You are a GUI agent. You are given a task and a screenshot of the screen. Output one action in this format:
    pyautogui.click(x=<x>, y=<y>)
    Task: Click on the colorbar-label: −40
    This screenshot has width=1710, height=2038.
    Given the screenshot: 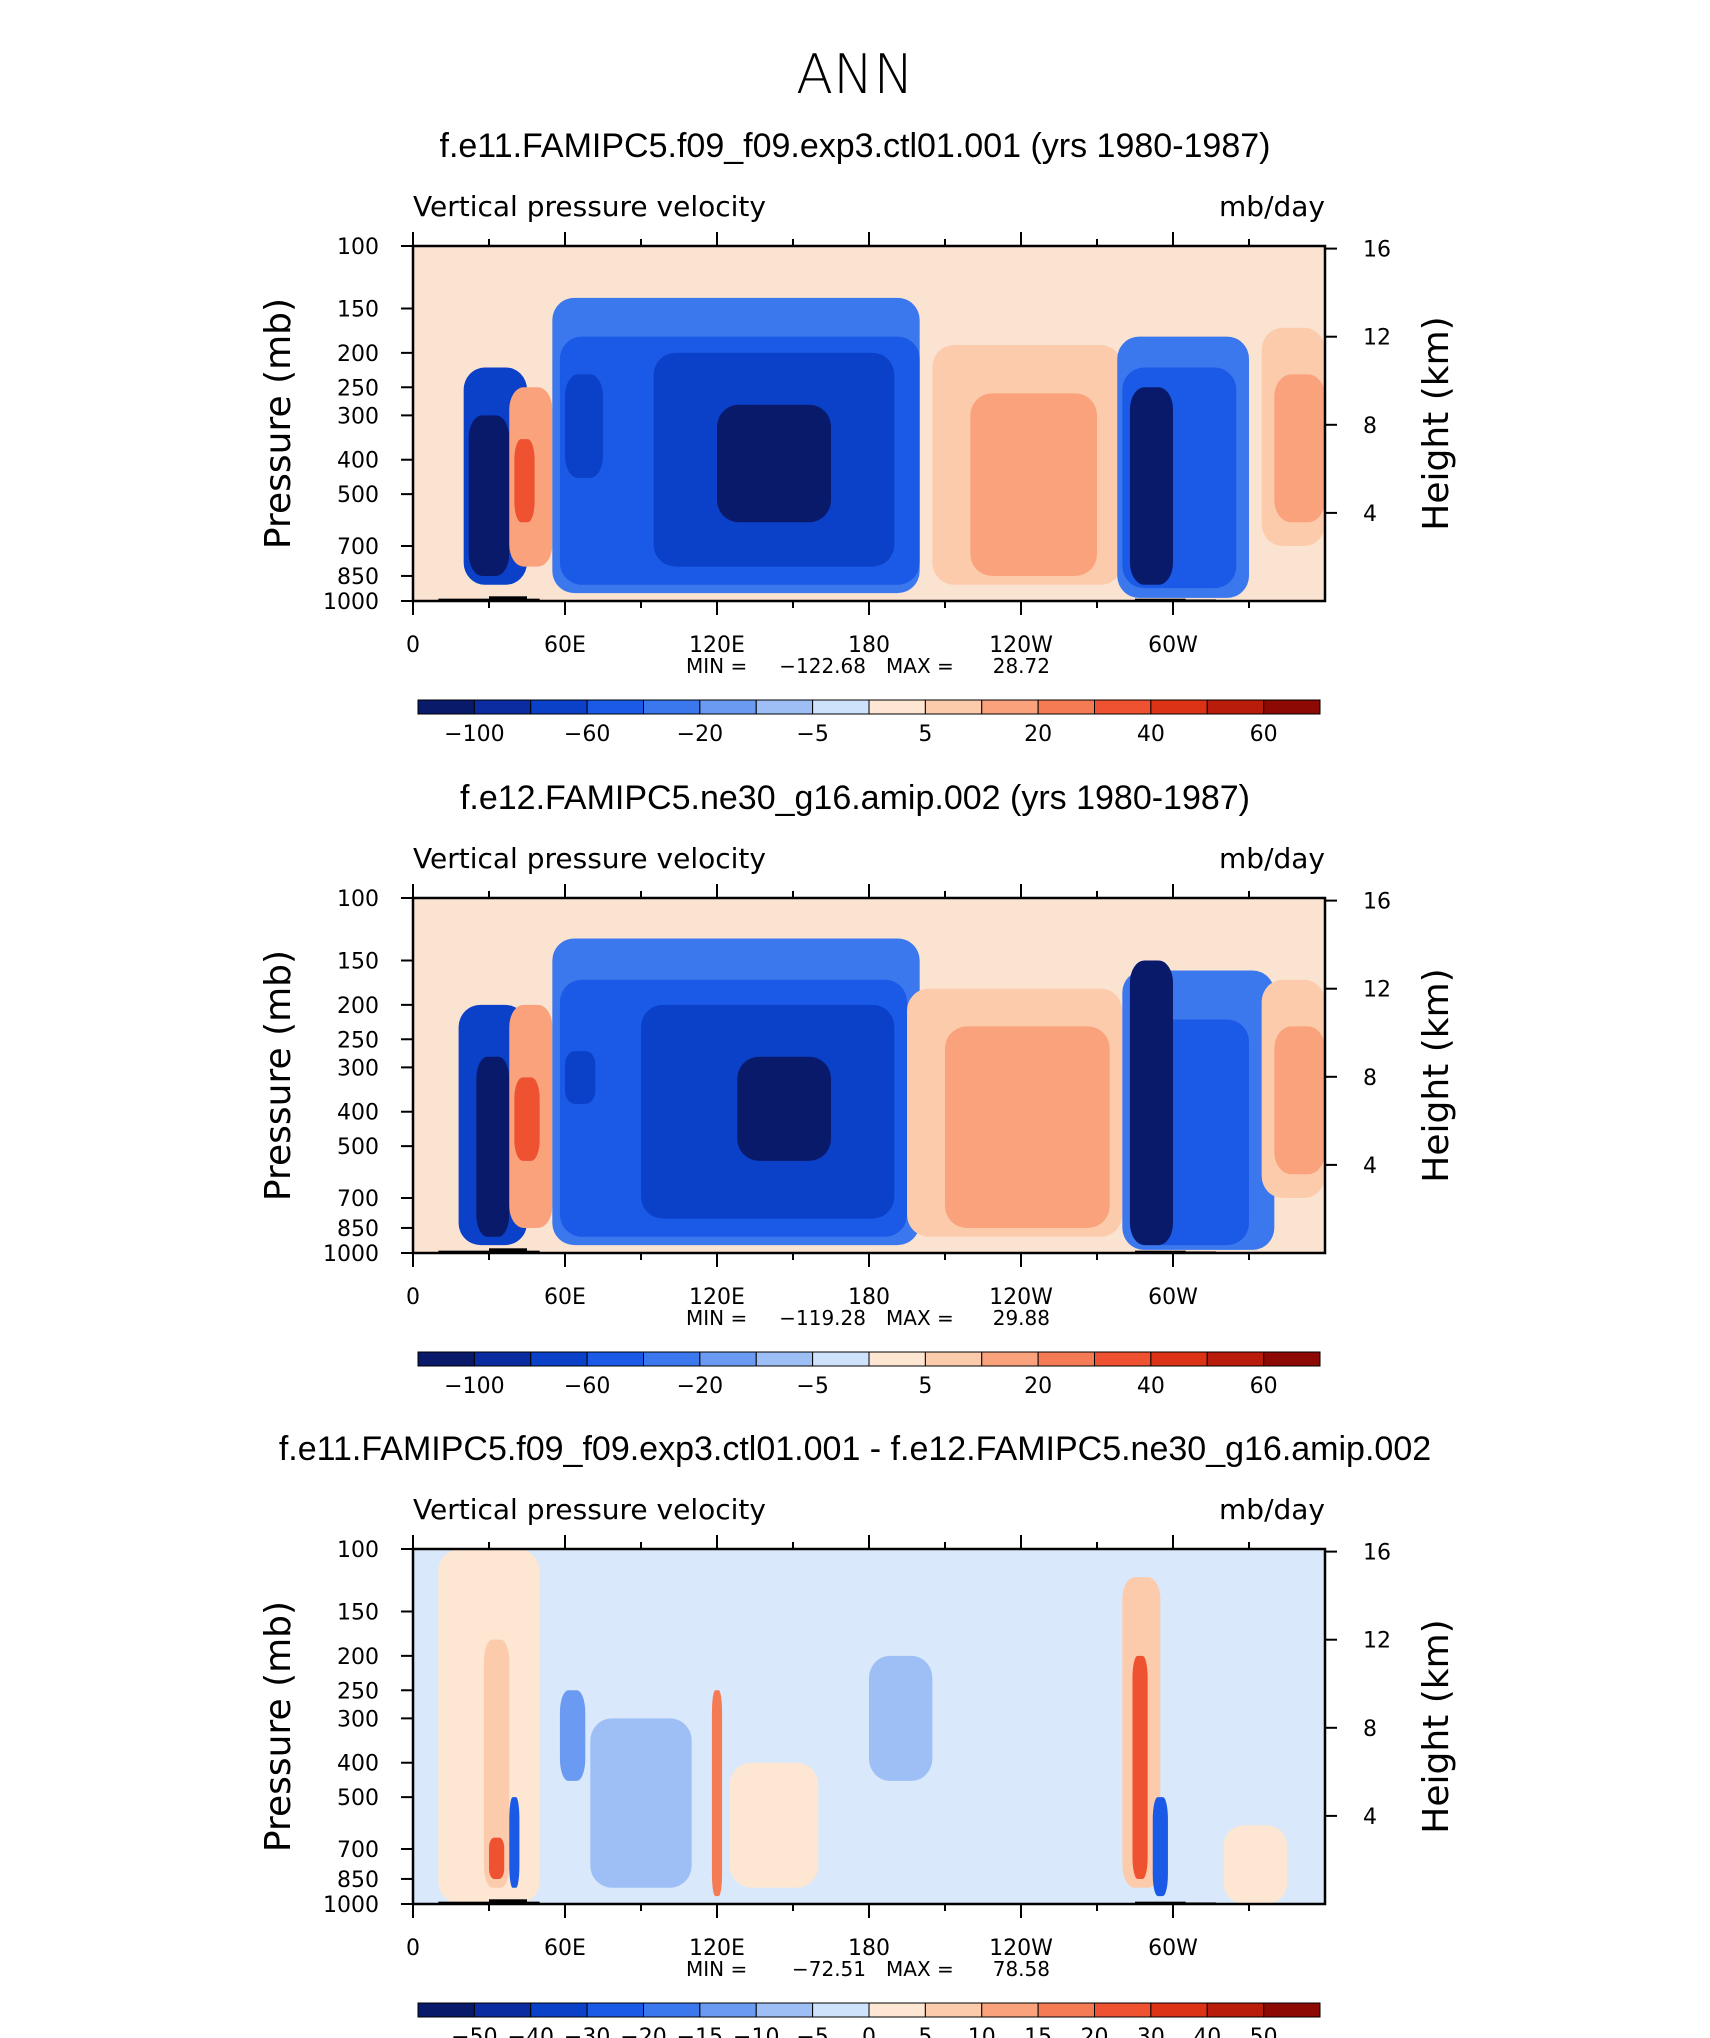 What is the action you would take?
    pyautogui.click(x=531, y=2031)
    